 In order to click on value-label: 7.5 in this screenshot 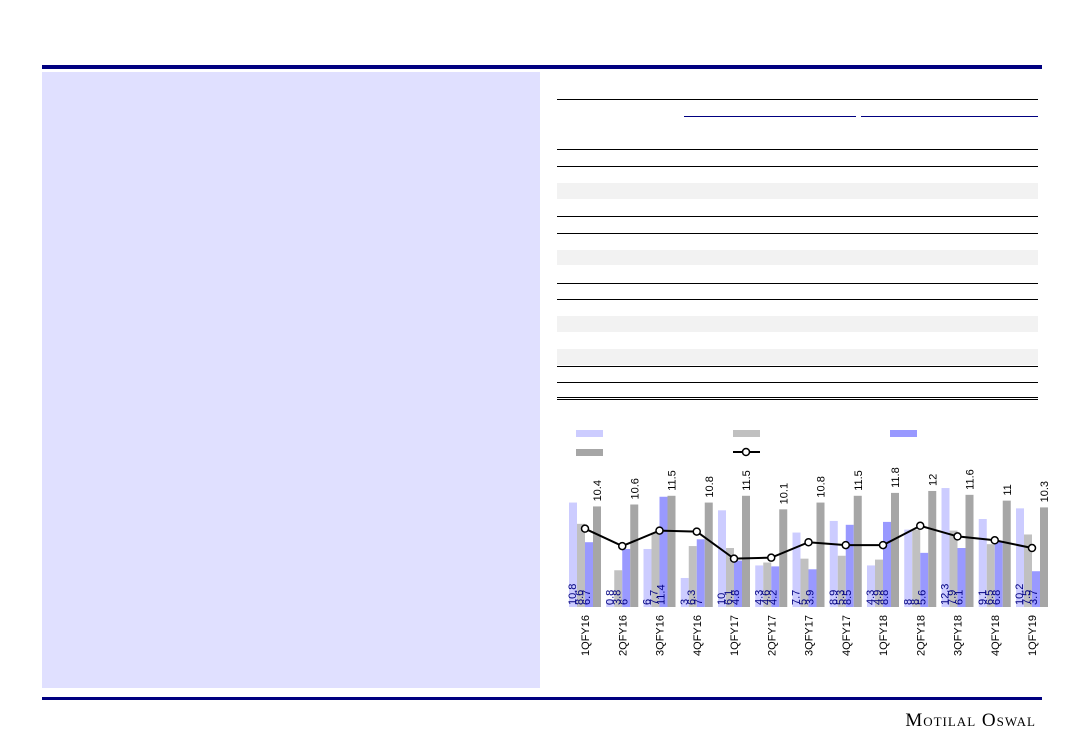, I will do `click(1027, 597)`.